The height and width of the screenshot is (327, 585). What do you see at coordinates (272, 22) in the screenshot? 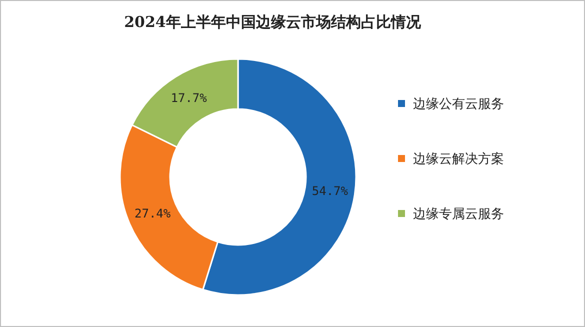
I see `title: 2024年上半年中国边缘云市场结构占比情况` at bounding box center [272, 22].